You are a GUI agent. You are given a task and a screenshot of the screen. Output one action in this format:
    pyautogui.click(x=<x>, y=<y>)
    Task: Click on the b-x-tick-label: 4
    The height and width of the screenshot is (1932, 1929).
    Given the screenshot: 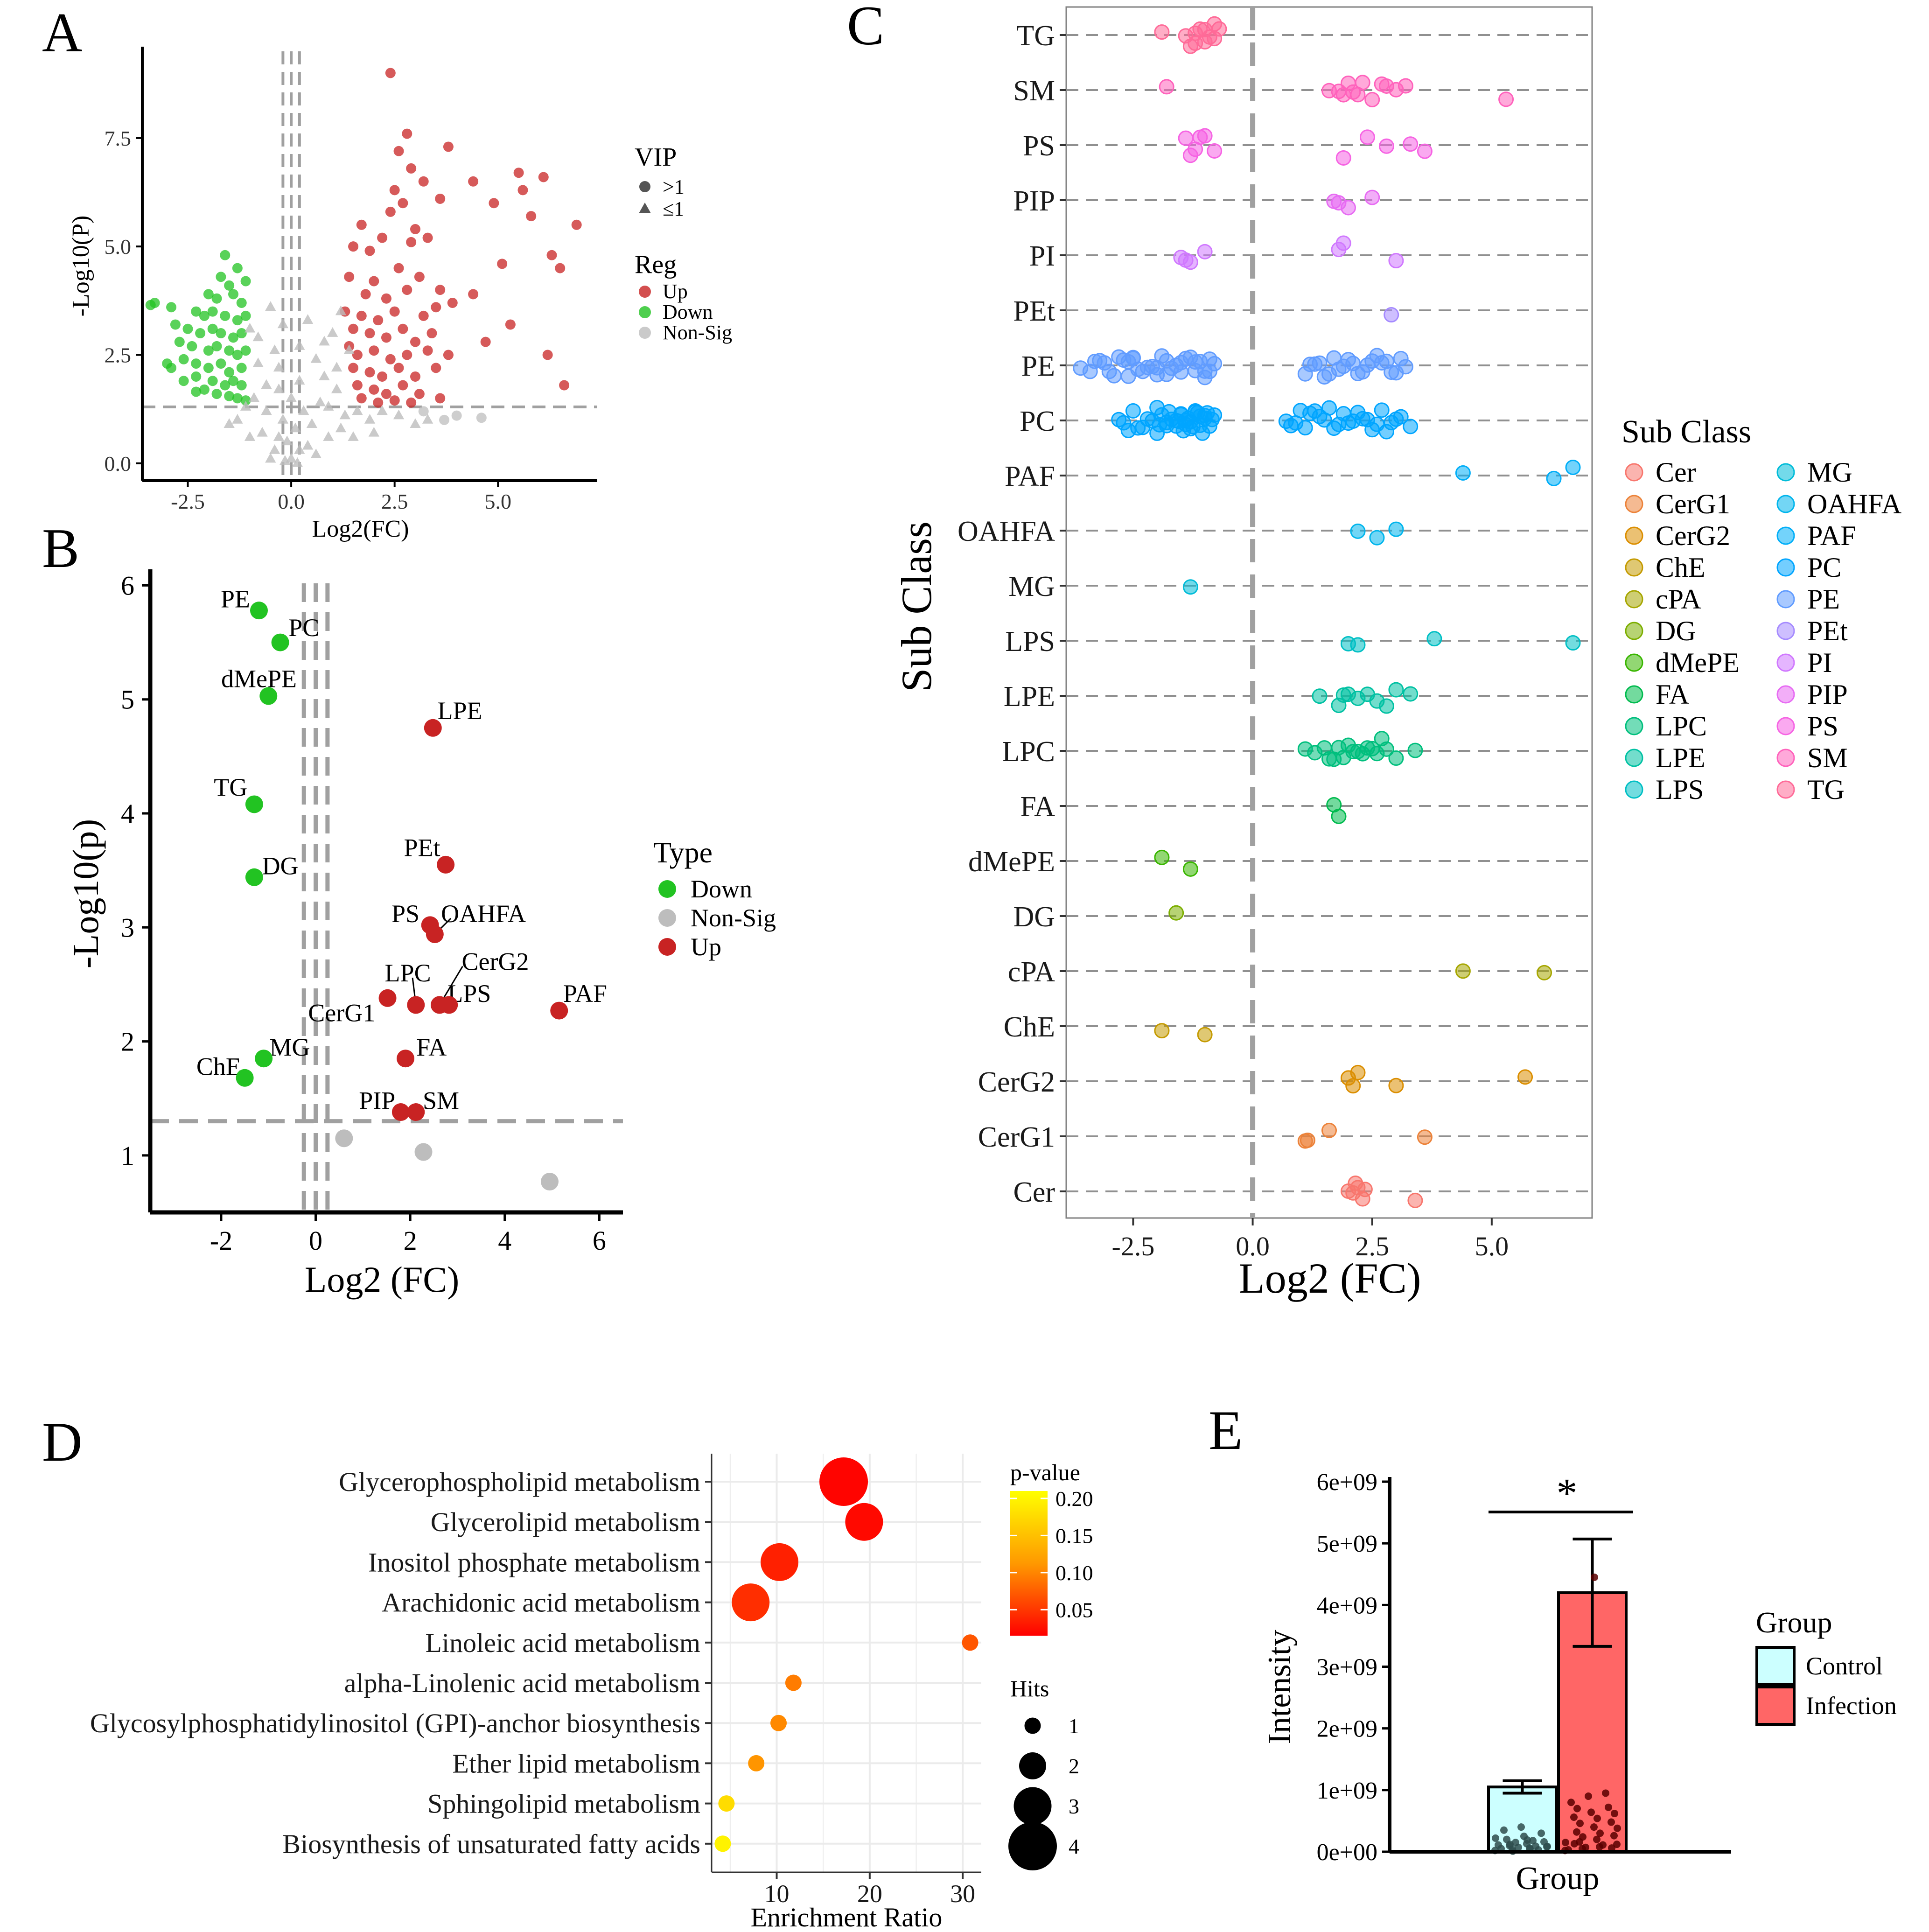 What is the action you would take?
    pyautogui.click(x=505, y=1240)
    